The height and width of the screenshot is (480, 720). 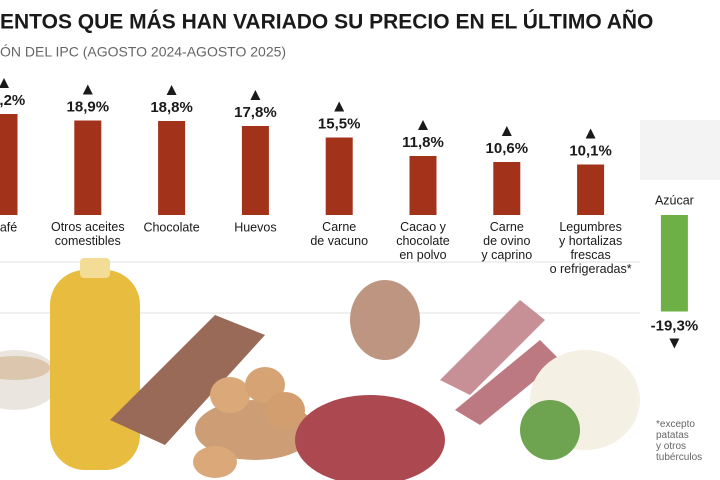 I want to click on value-label: -19,3%, so click(x=675, y=325).